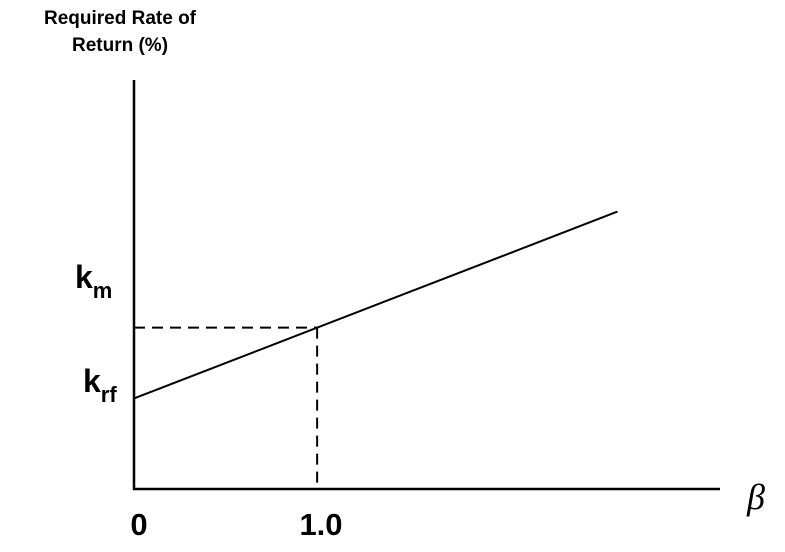 The image size is (785, 552). I want to click on krf-label-base: k, so click(92, 381).